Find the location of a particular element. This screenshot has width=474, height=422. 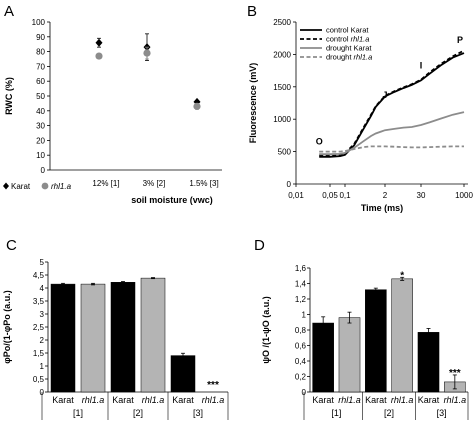

y-tick-label: 1,2 is located at coordinates (301, 299).